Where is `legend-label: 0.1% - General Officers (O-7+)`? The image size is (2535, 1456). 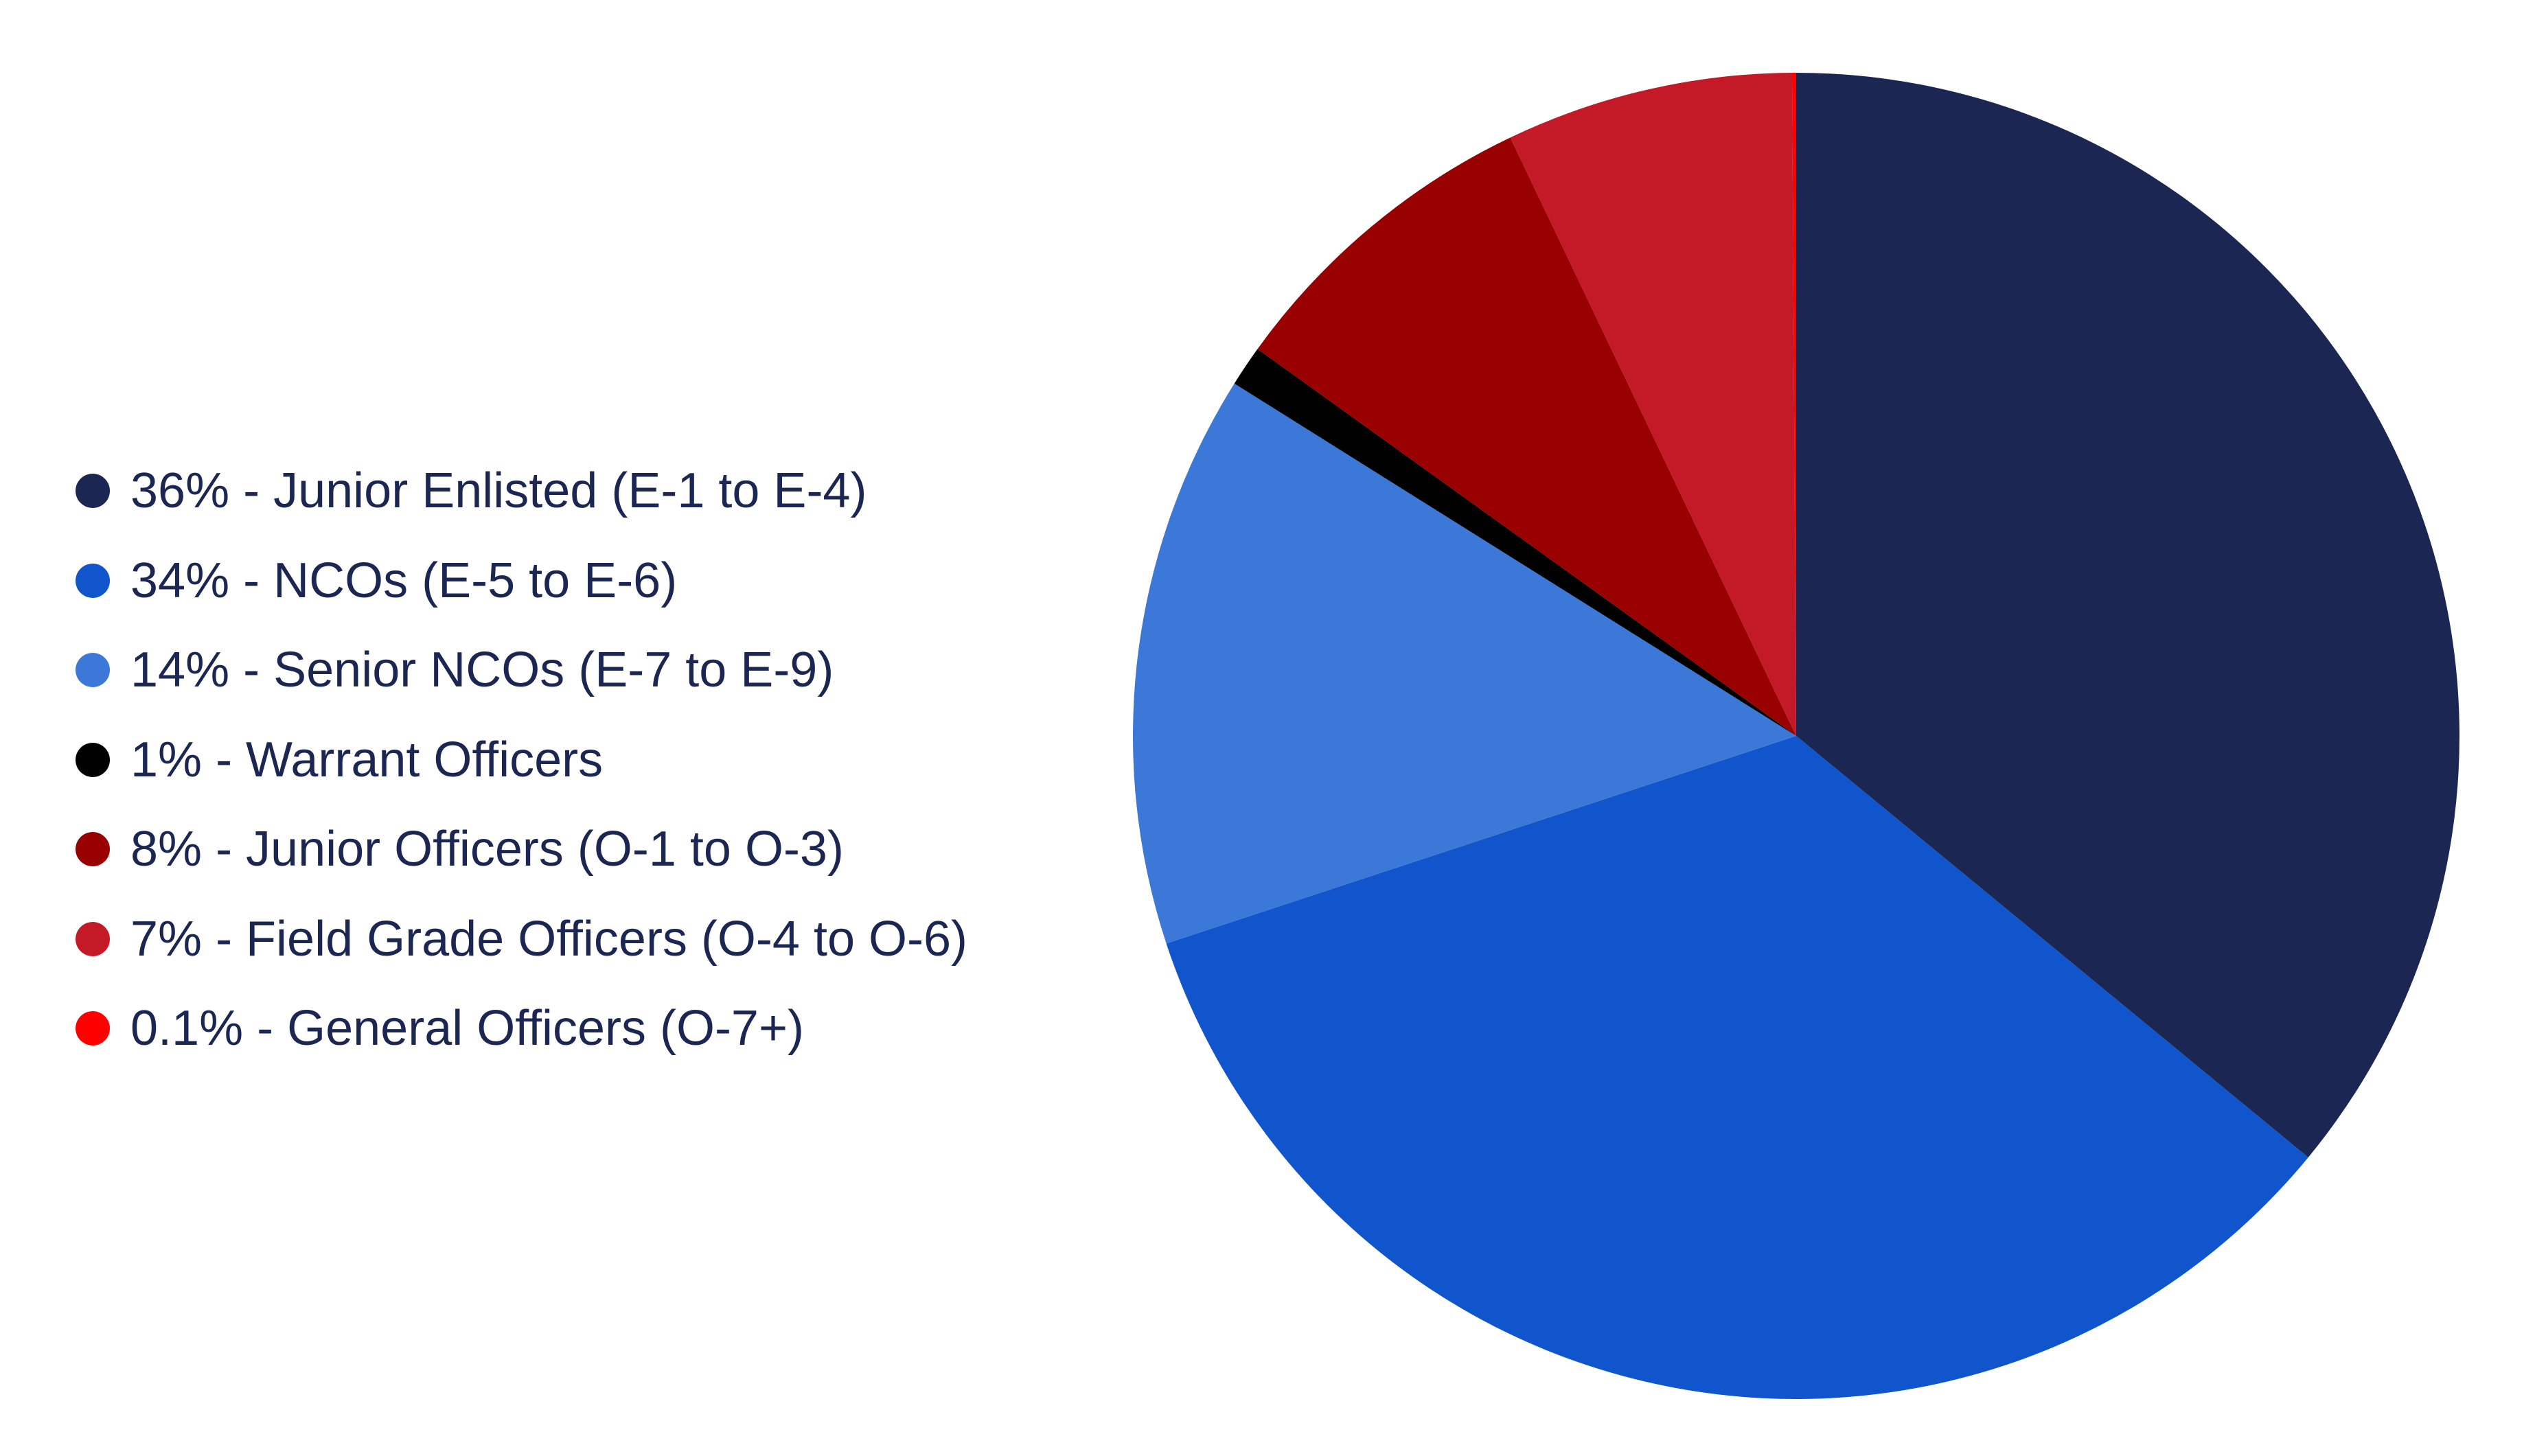
legend-label: 0.1% - General Officers (O-7+) is located at coordinates (467, 1028).